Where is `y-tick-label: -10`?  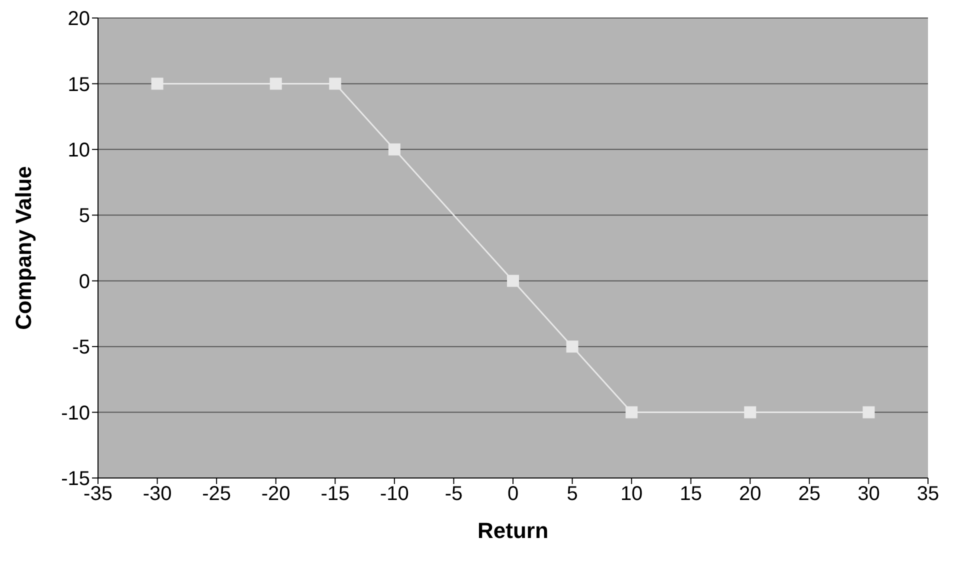 y-tick-label: -10 is located at coordinates (75, 413).